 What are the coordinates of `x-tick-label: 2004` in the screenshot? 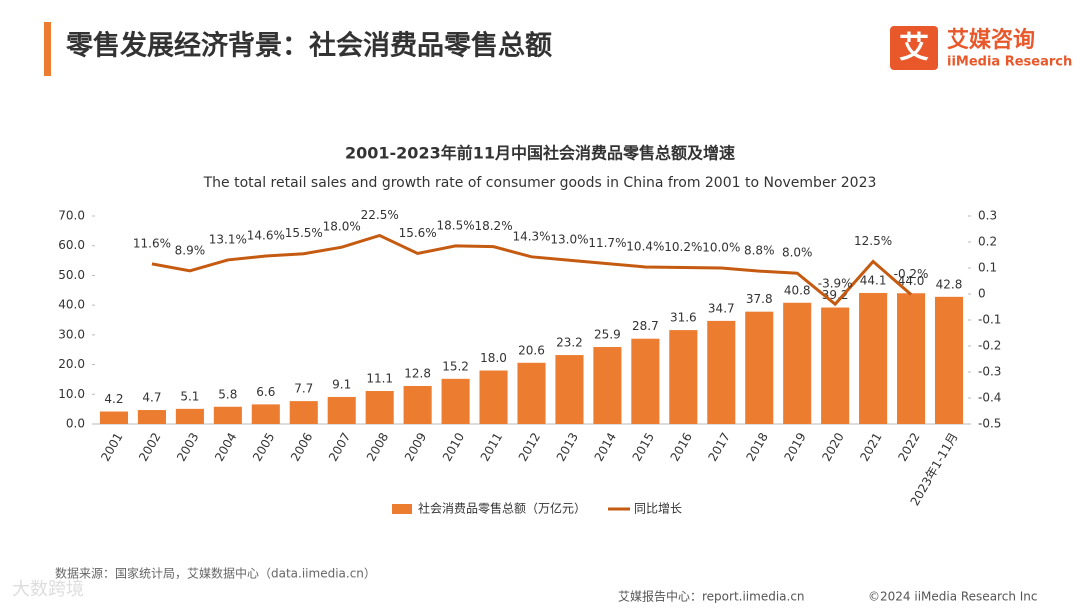 It's located at (225, 446).